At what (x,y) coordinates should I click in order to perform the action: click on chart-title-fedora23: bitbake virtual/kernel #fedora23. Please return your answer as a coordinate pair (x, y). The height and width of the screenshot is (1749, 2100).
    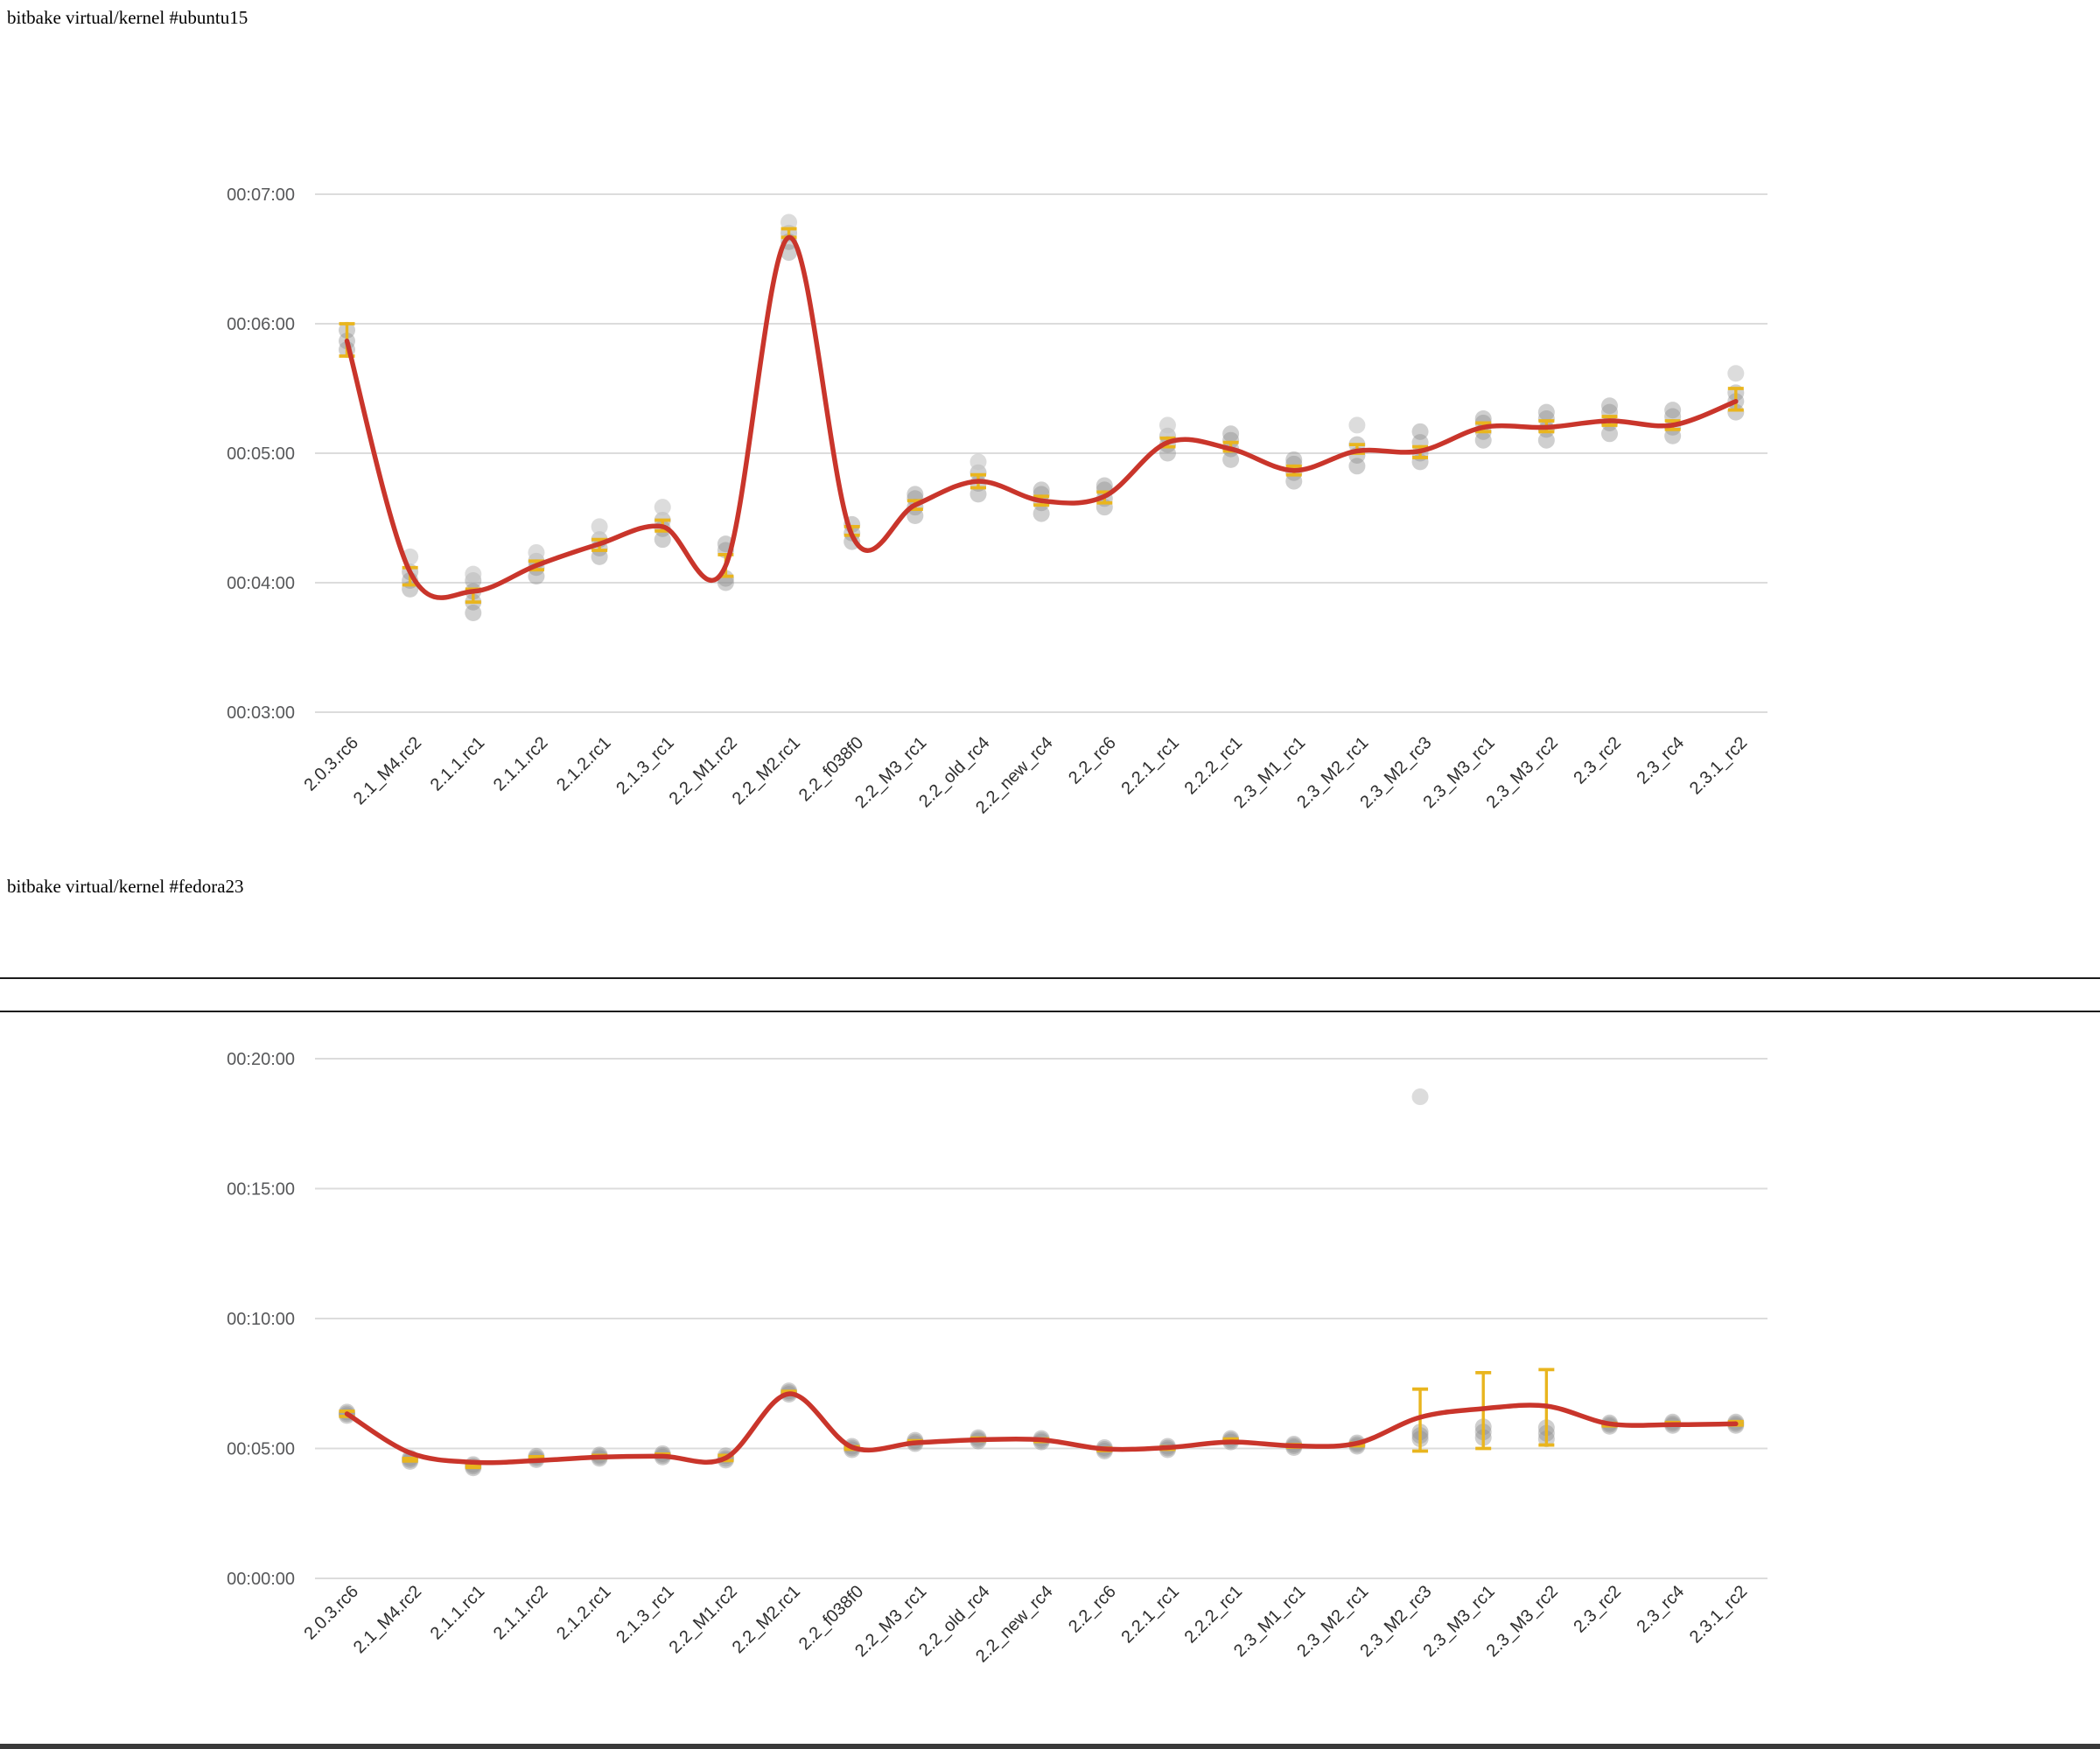
    Looking at the image, I should click on (125, 886).